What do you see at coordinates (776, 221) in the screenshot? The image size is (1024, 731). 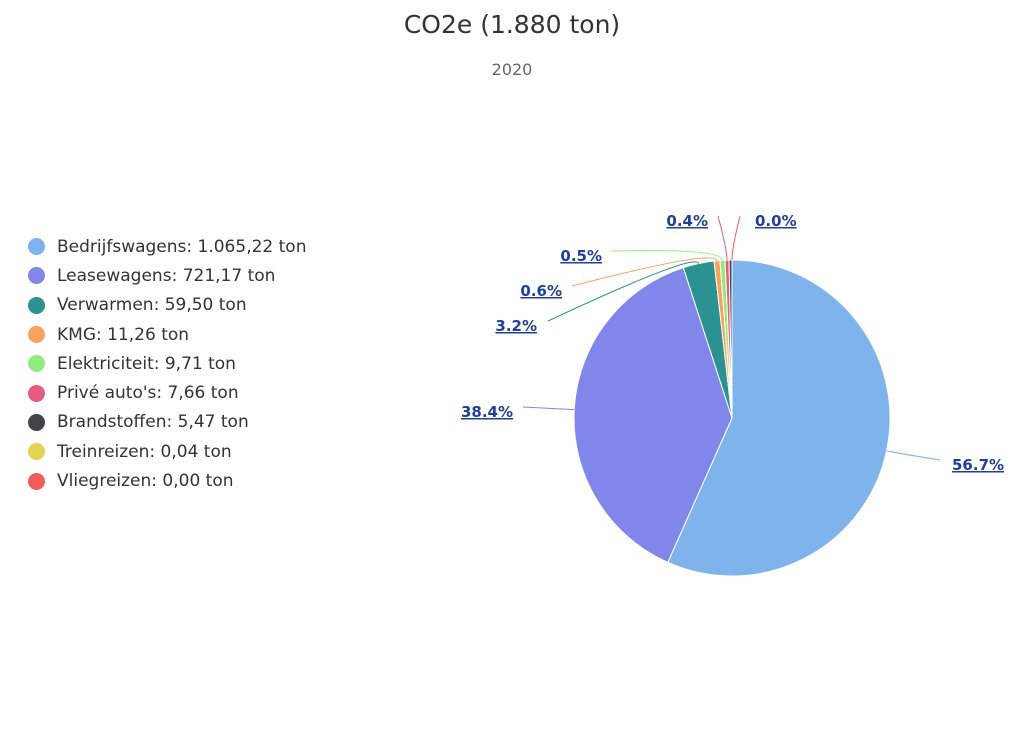 I see `data-label: 0.0%` at bounding box center [776, 221].